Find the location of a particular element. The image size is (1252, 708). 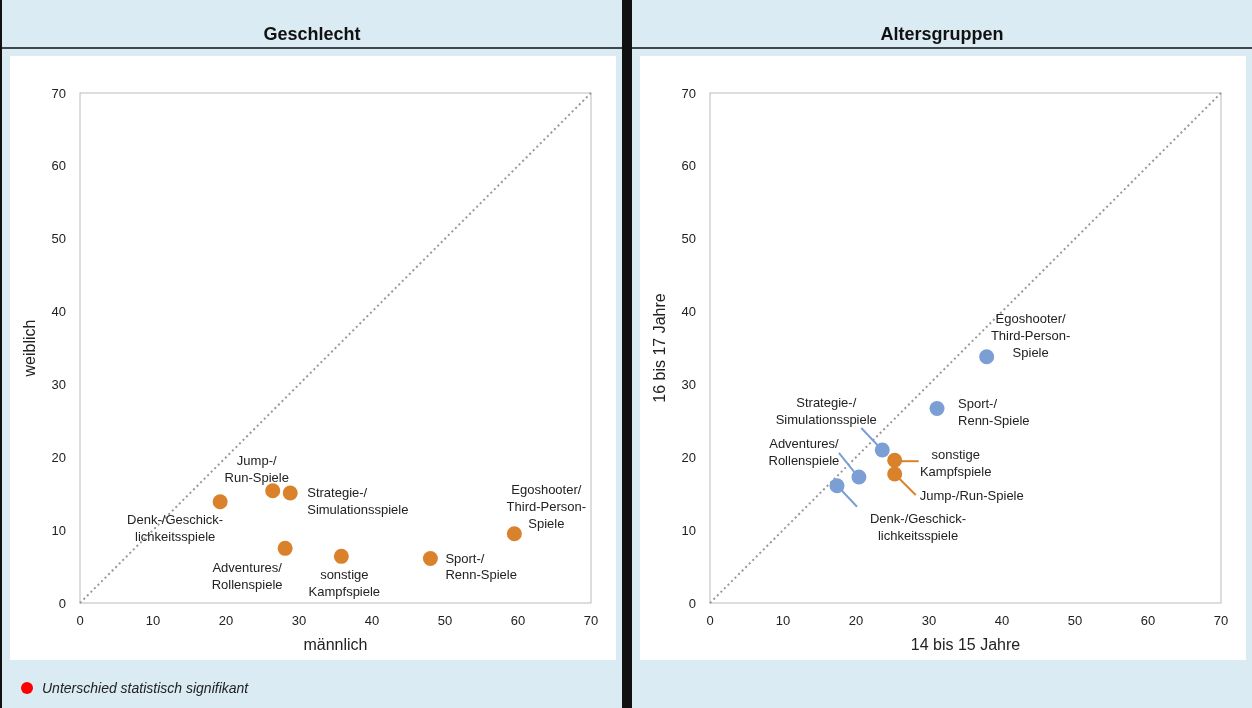

y-axis-title: weiblich is located at coordinates (29, 348).